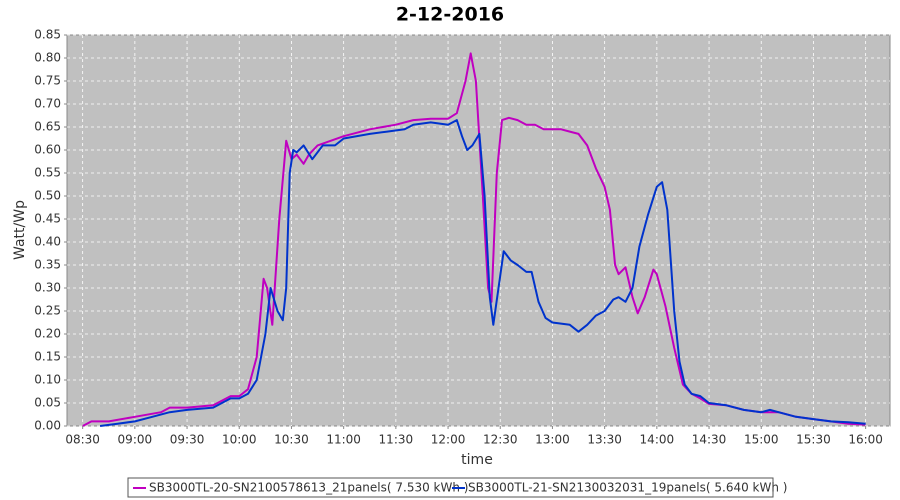 This screenshot has height=500, width=900. Describe the element at coordinates (343, 440) in the screenshot. I see `x-tick-label: 11:00` at that location.